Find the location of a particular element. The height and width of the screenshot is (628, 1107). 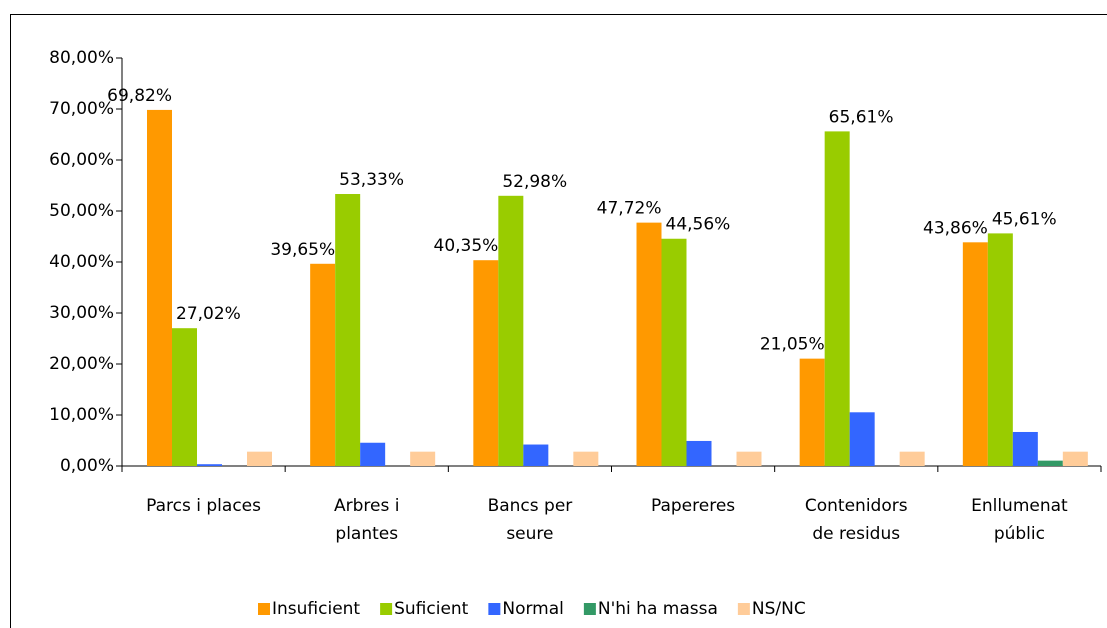

data-label: 47,72% is located at coordinates (629, 209).